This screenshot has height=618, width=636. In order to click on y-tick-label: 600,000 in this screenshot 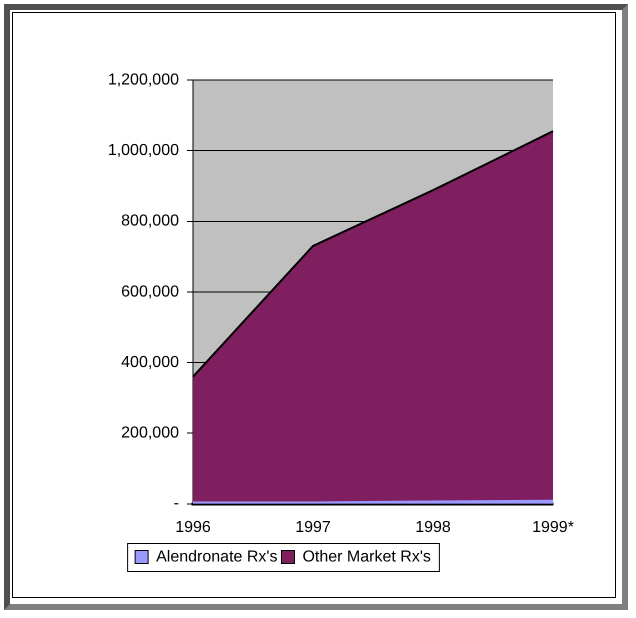, I will do `click(150, 291)`.